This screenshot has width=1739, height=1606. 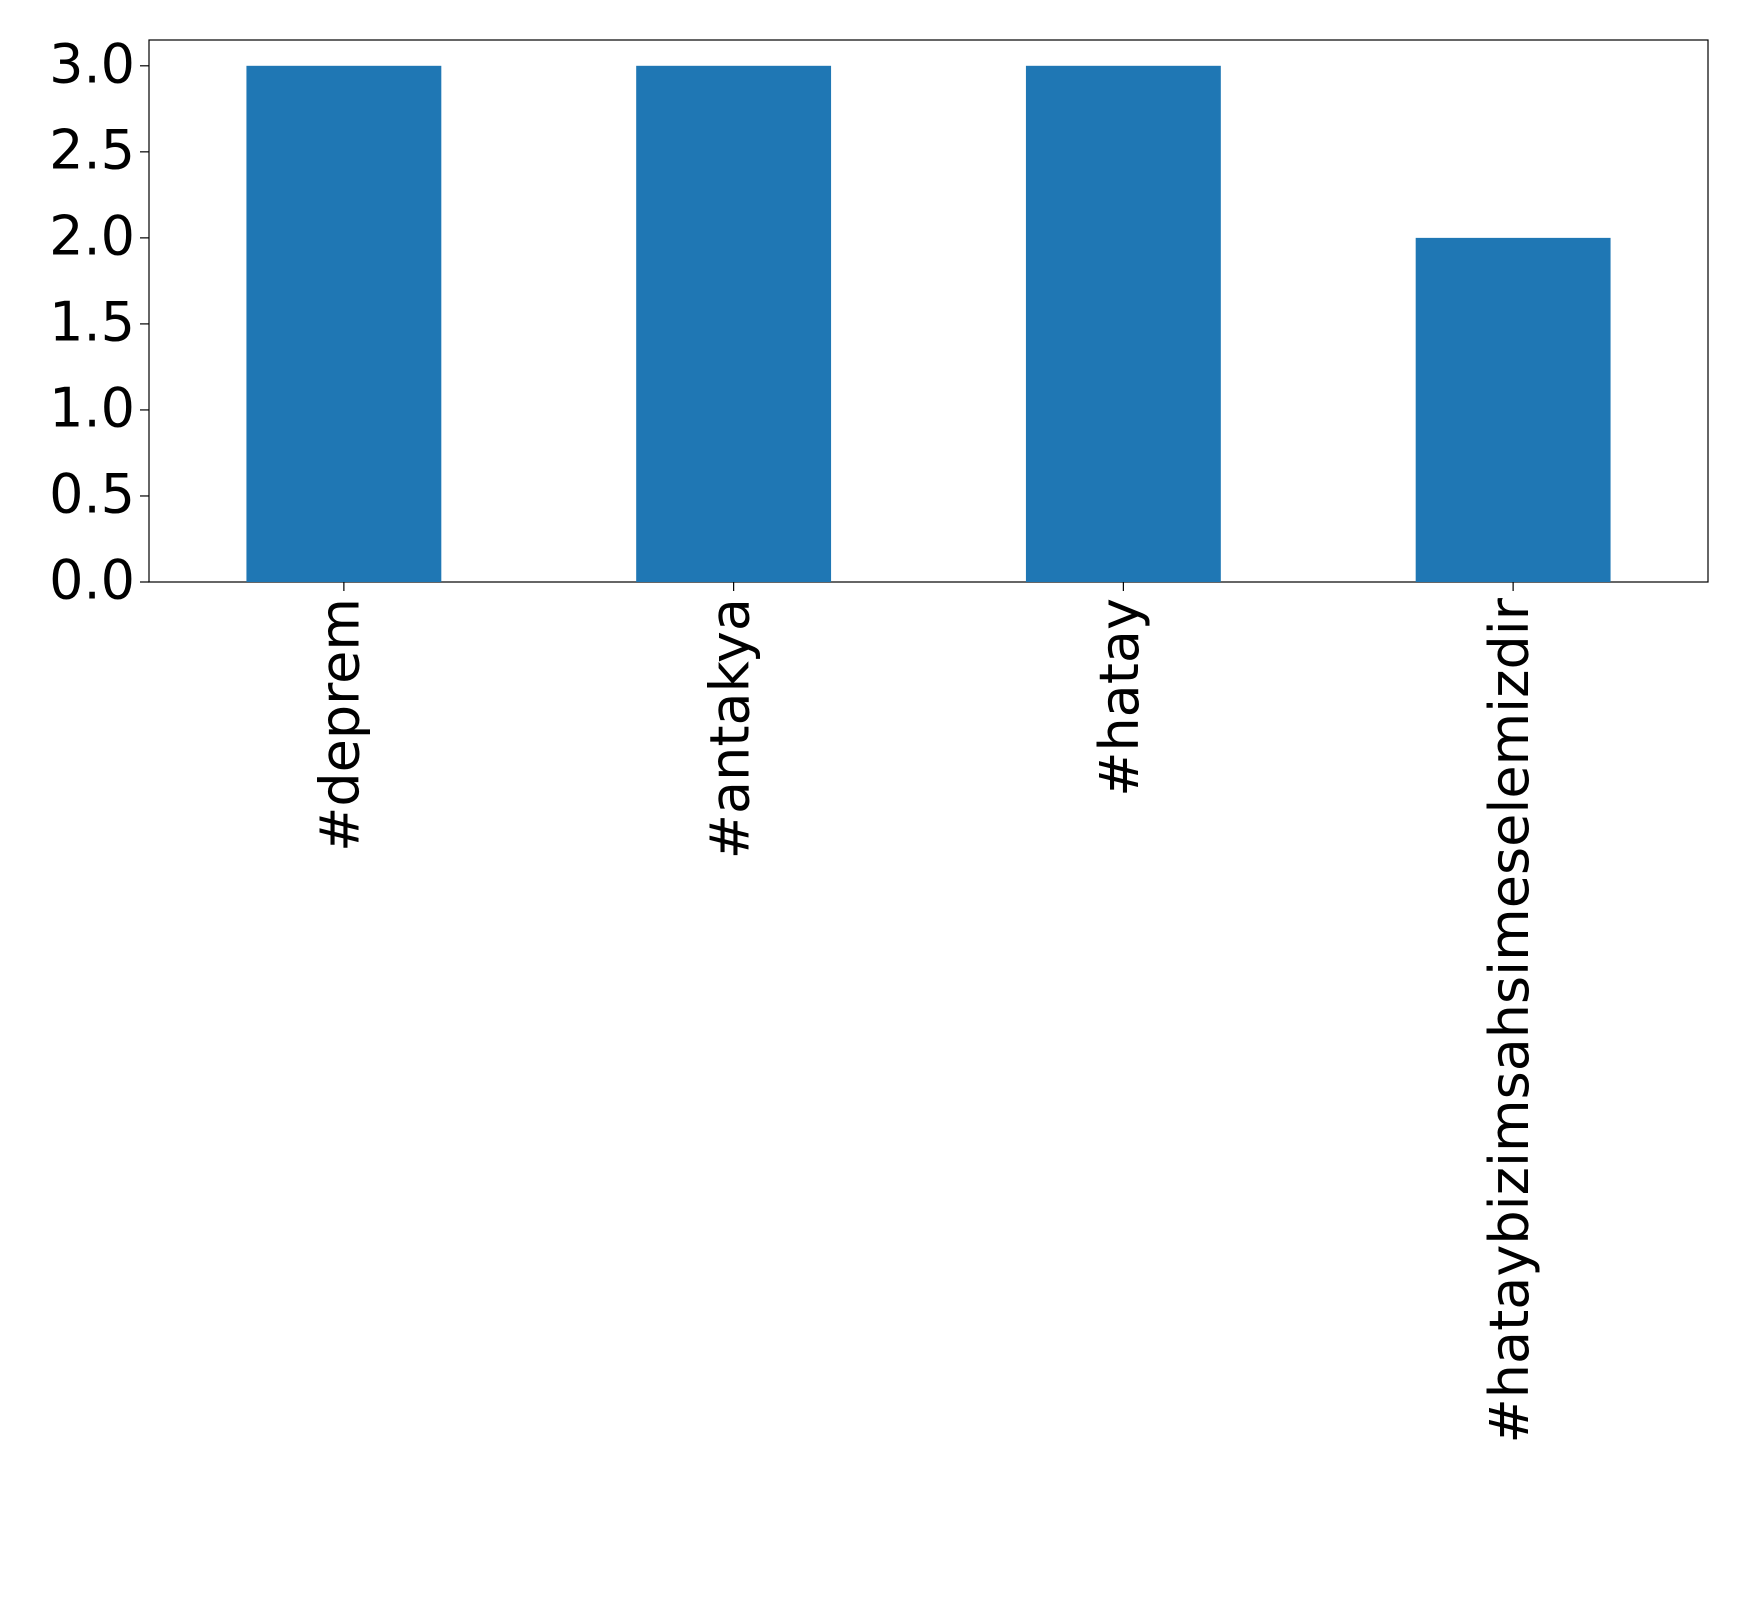 I want to click on x-tick-label: #hataybizimsahsimeselemizdir, so click(x=1509, y=1020).